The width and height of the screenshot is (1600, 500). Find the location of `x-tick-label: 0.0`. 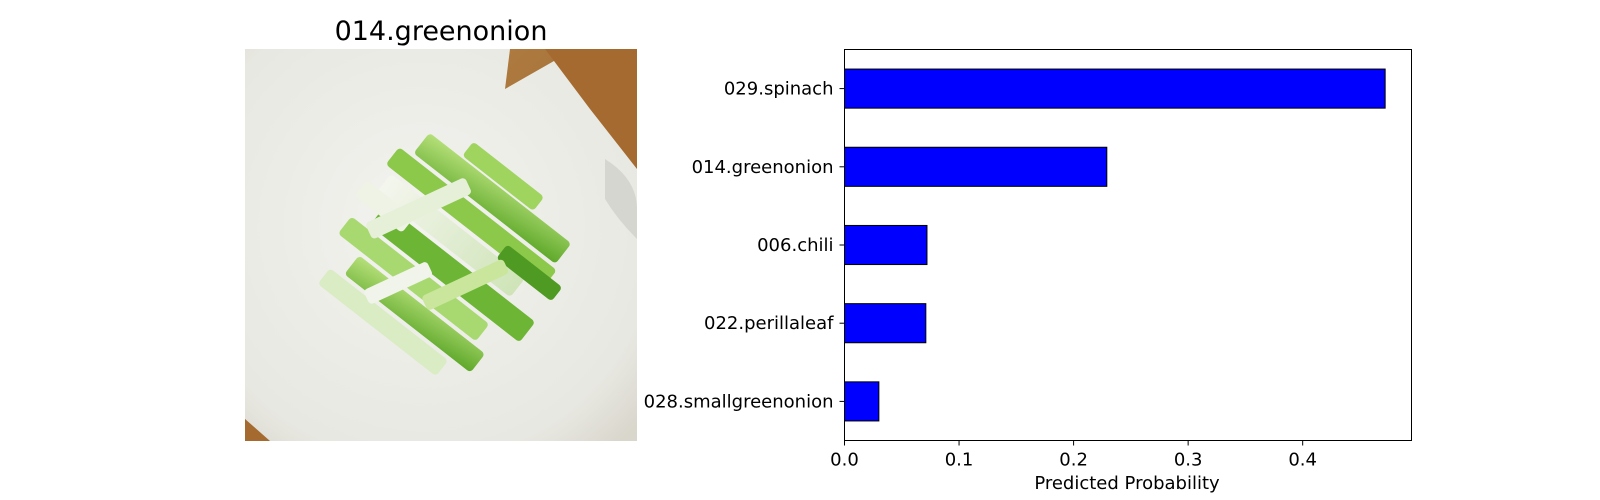

x-tick-label: 0.0 is located at coordinates (844, 460).